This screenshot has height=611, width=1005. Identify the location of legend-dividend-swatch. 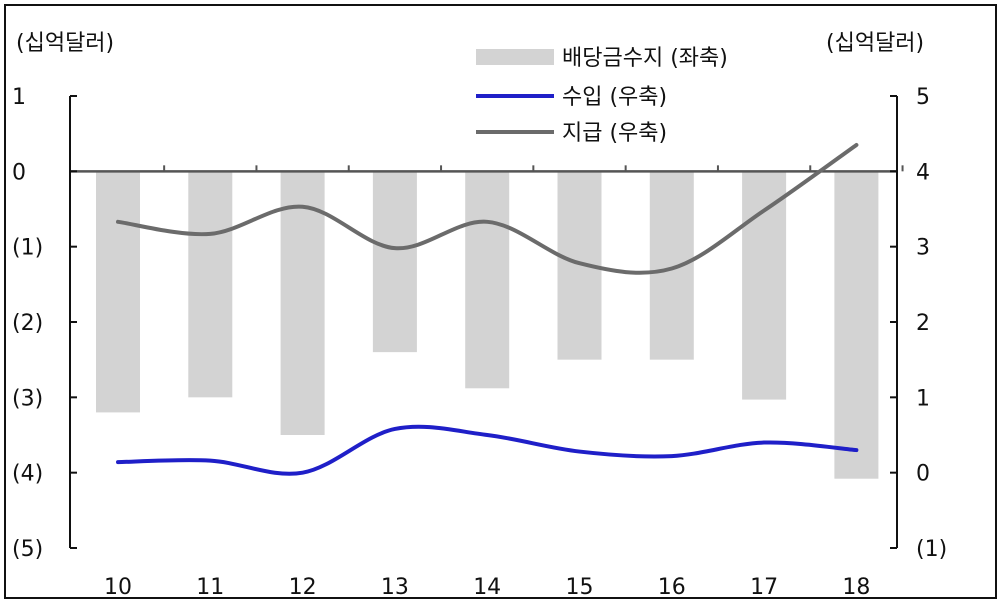
(515, 57).